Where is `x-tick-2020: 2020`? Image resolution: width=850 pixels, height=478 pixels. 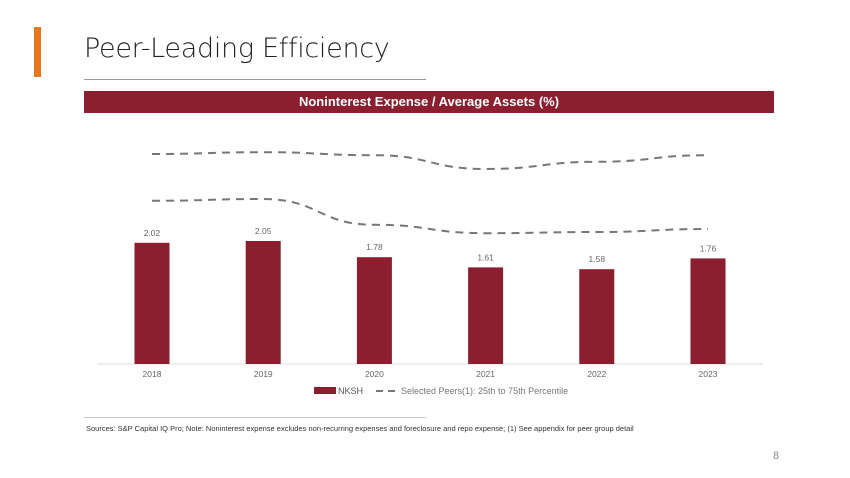 x-tick-2020: 2020 is located at coordinates (374, 374).